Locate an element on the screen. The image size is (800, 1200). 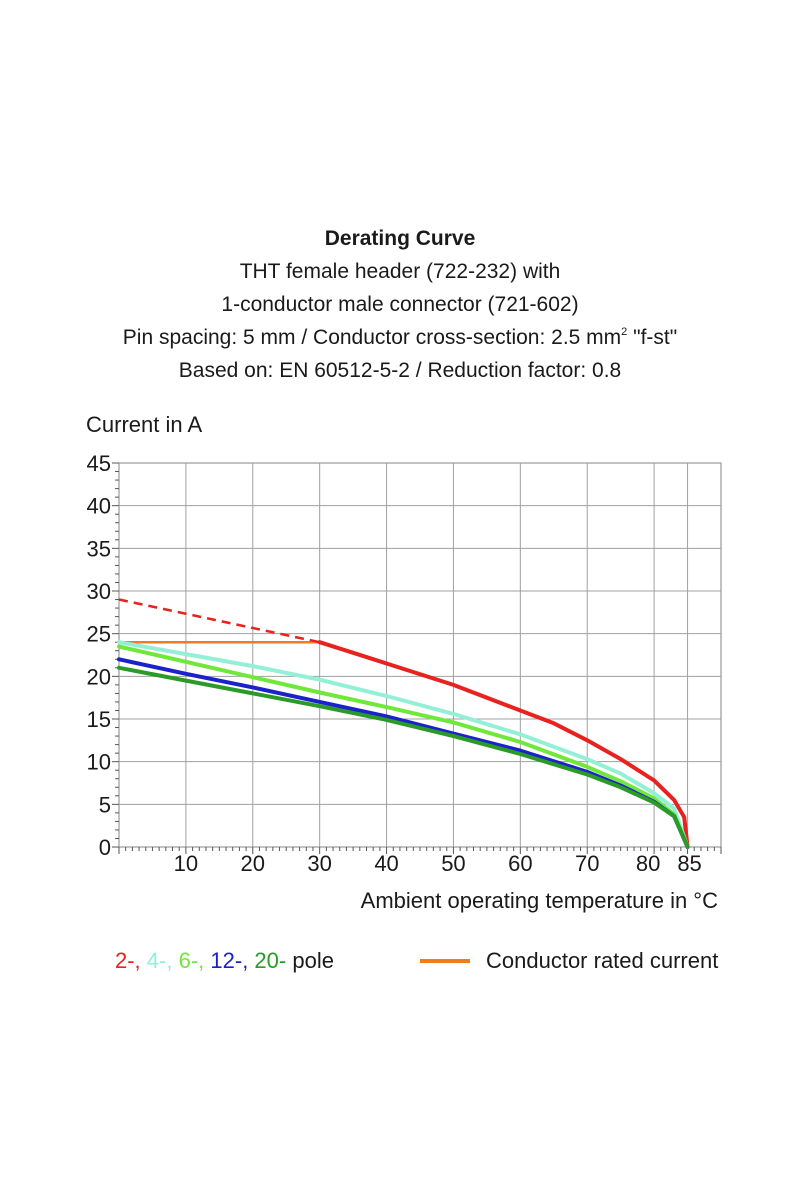
pole-legend-item: 2-, is located at coordinates (128, 960).